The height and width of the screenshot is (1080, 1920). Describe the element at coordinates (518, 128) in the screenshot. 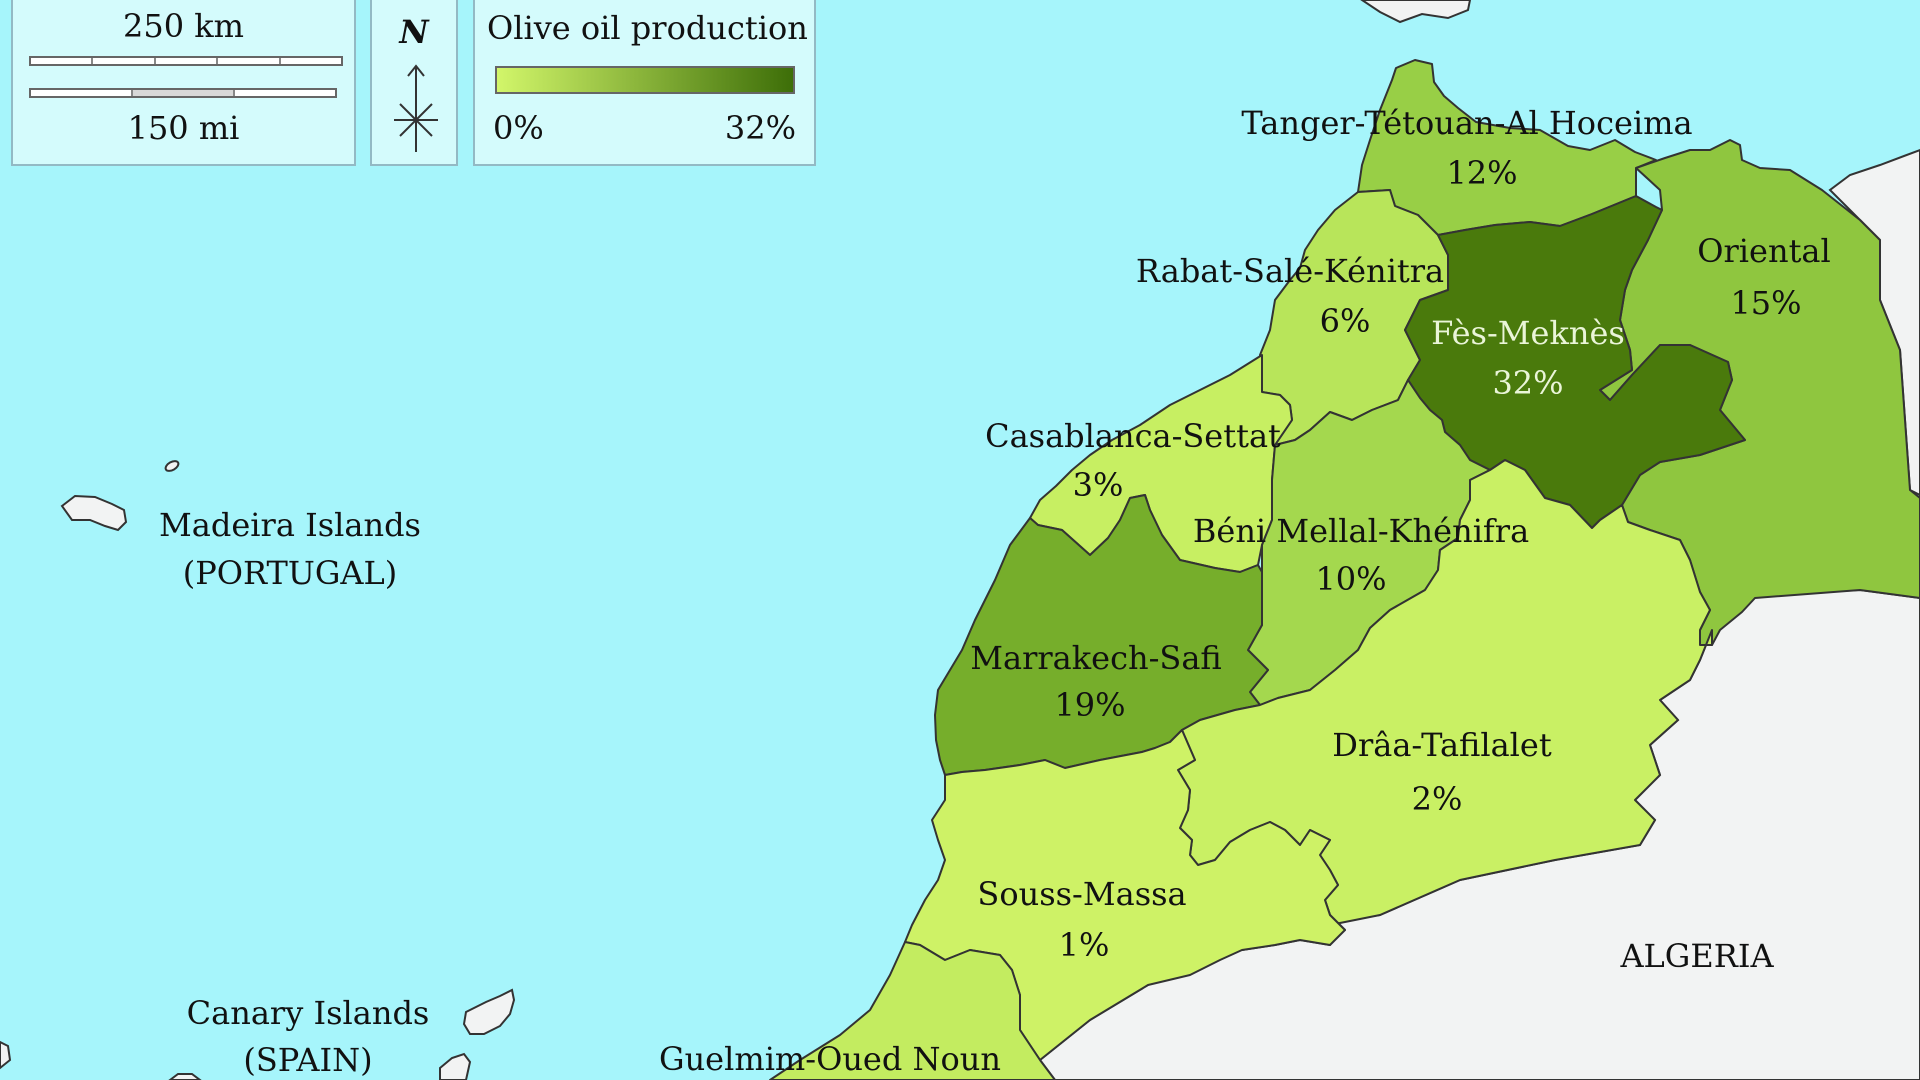

I see `legend-min-label: 0%` at that location.